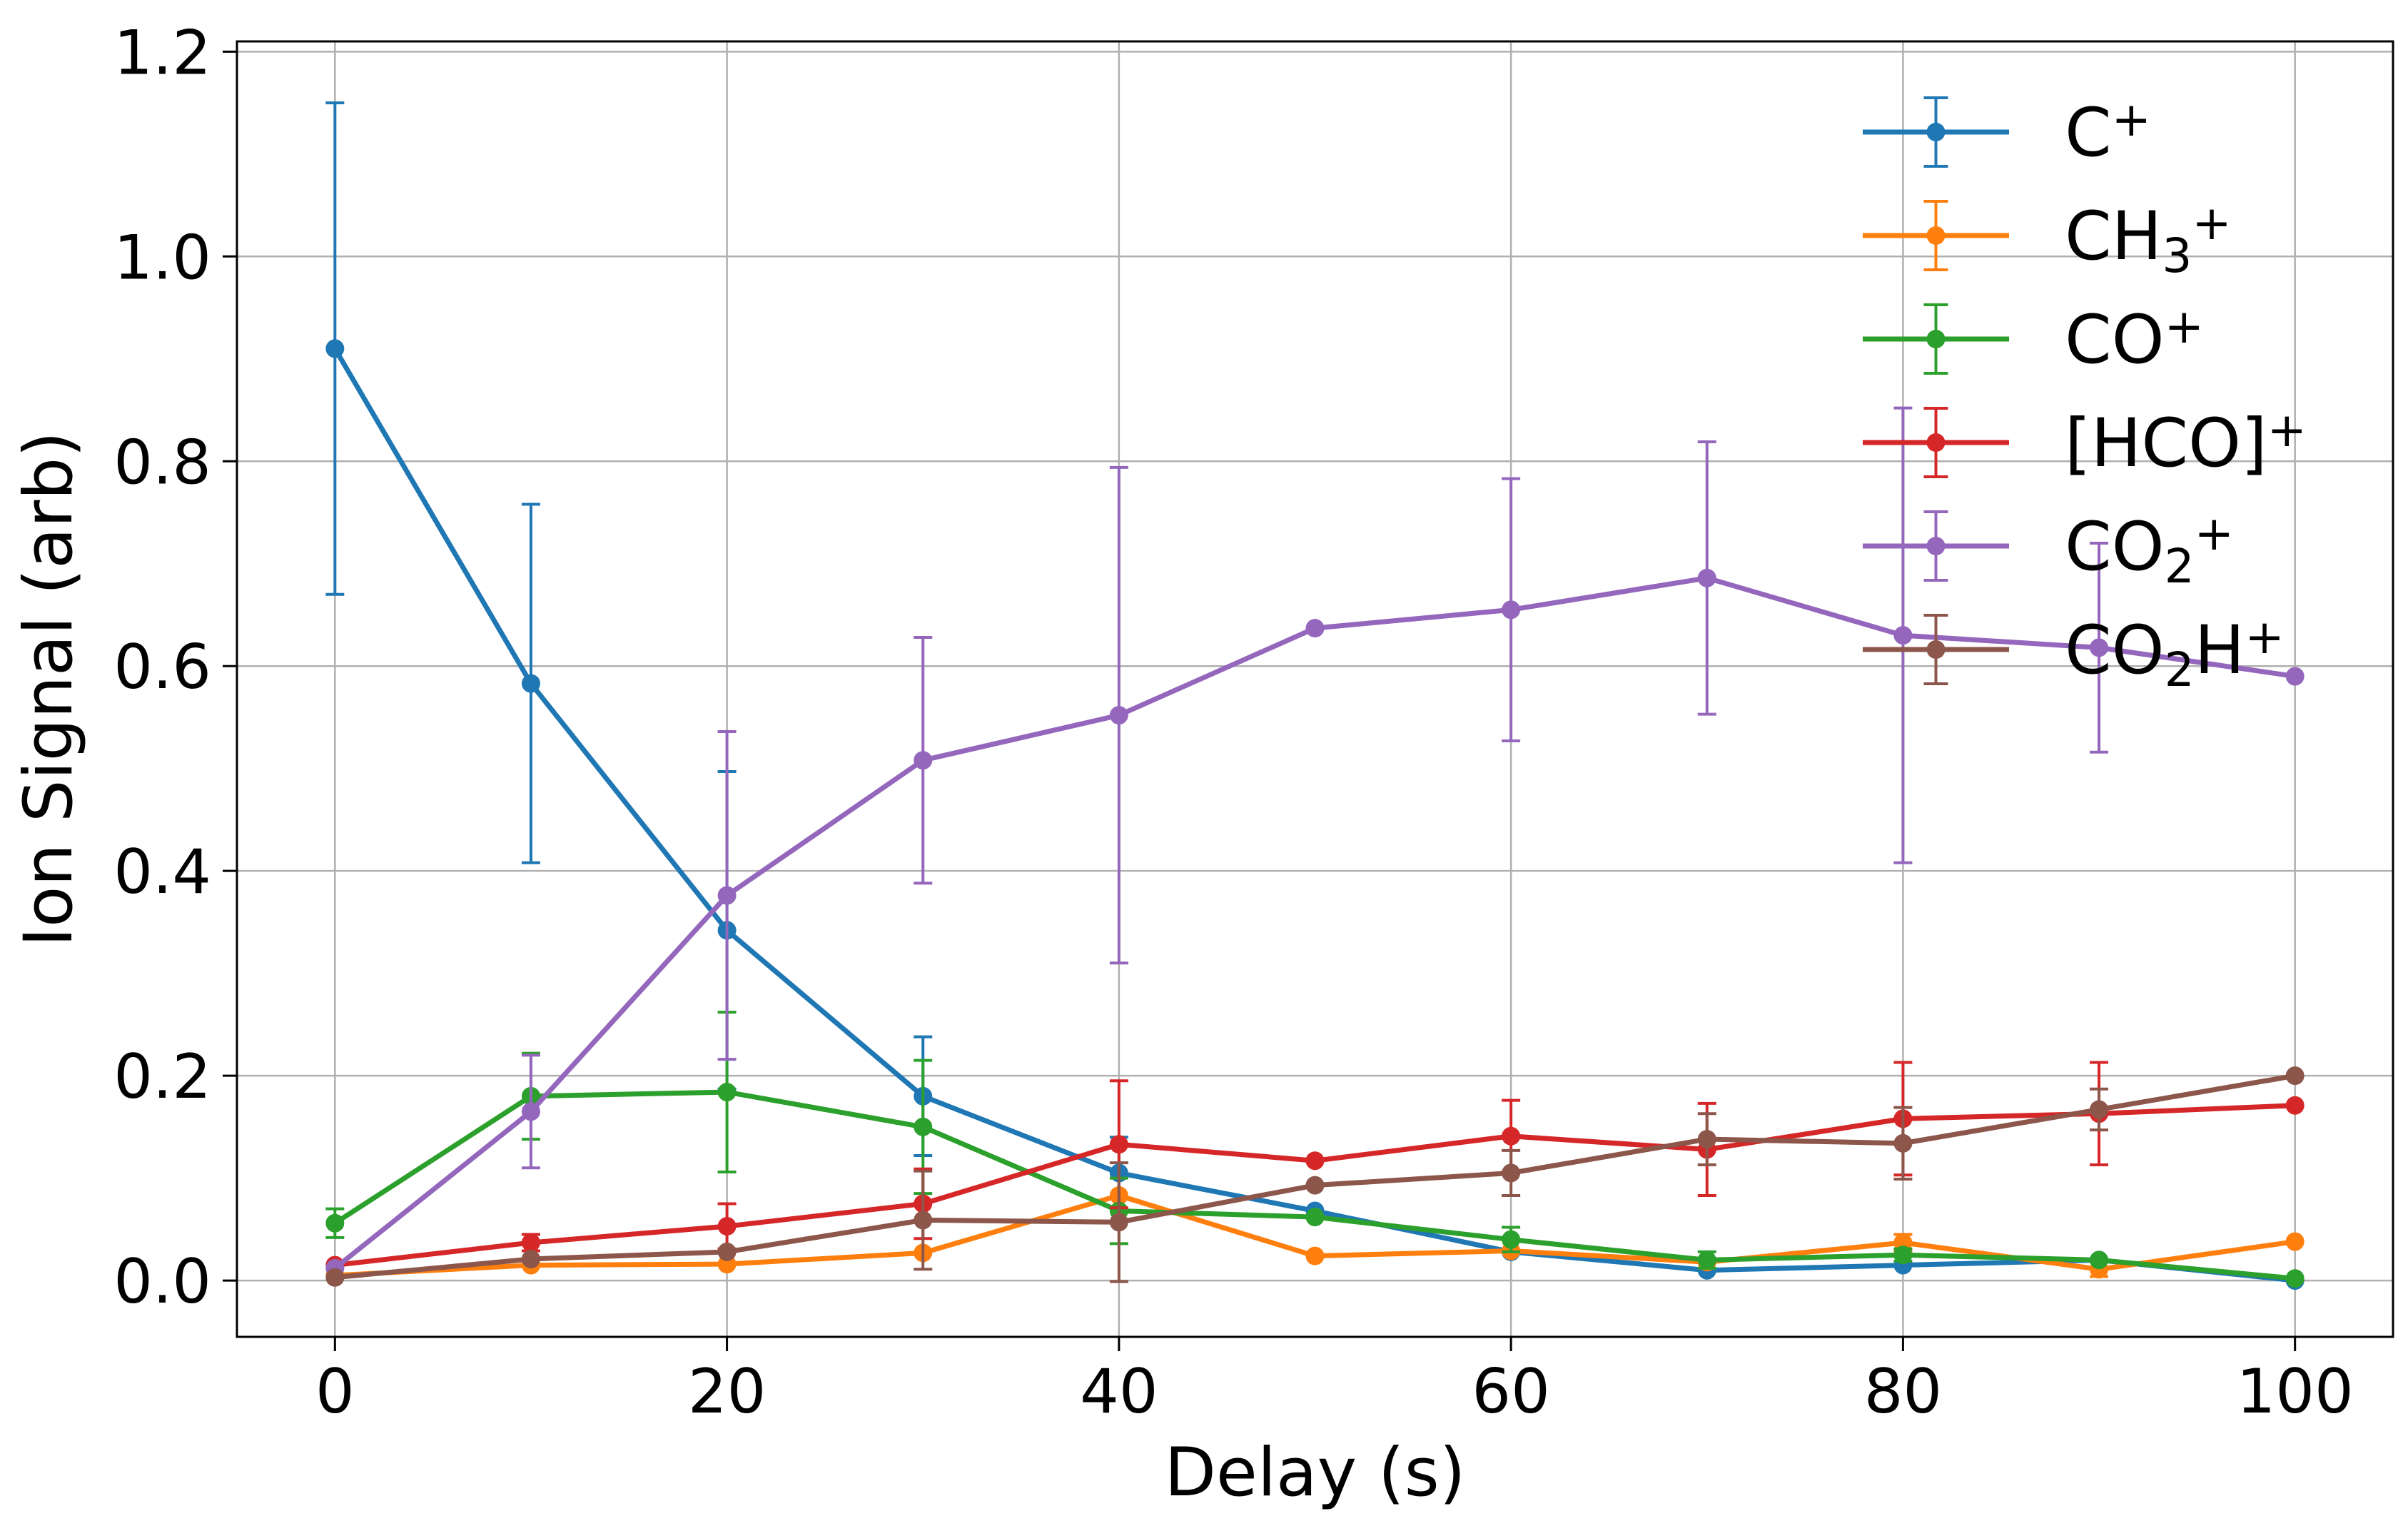 The image size is (2408, 1526). What do you see at coordinates (2186, 442) in the screenshot?
I see `legend-label: [HCO]+` at bounding box center [2186, 442].